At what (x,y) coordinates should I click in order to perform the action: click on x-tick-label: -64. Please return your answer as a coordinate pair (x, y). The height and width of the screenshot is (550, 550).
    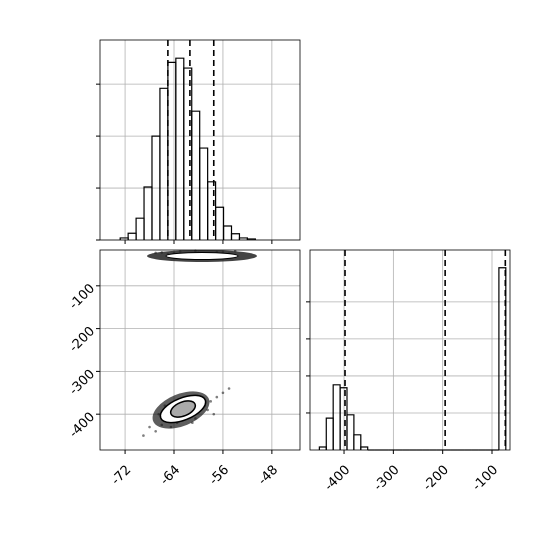
    Looking at the image, I should click on (171, 476).